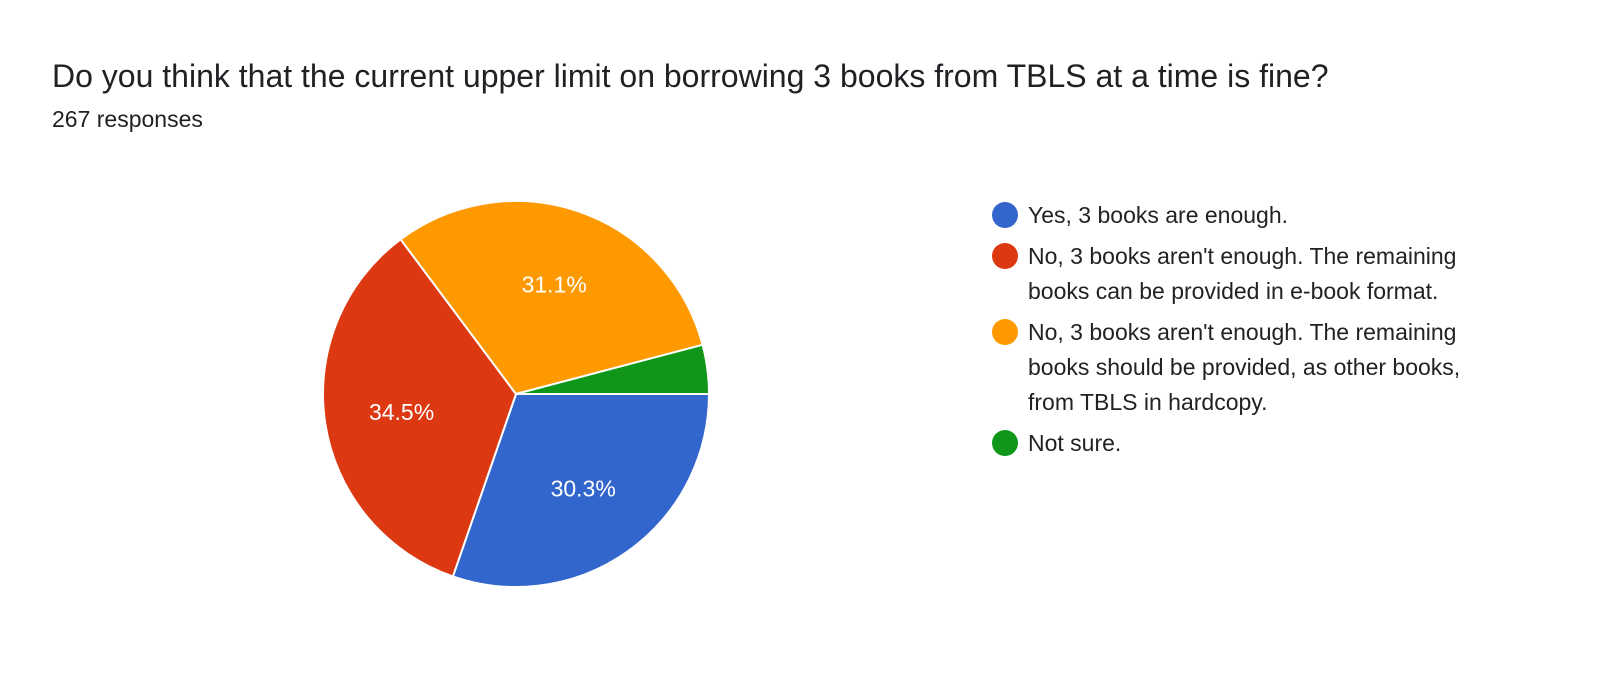 The image size is (1600, 673). What do you see at coordinates (401, 412) in the screenshot?
I see `slice-label-1: 34.5%` at bounding box center [401, 412].